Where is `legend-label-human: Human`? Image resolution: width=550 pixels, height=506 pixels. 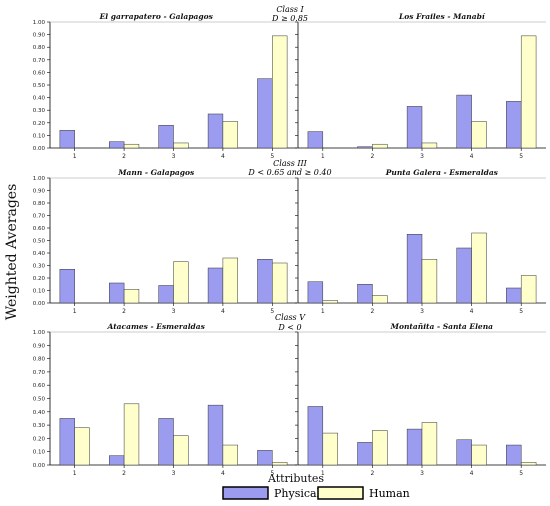
legend-label-human: Human is located at coordinates (389, 493).